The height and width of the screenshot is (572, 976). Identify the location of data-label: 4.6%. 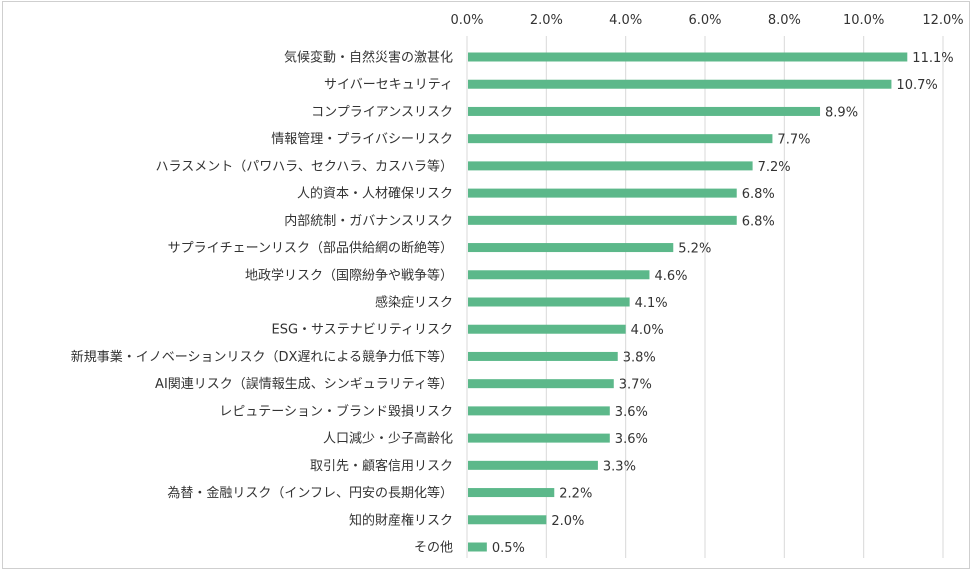
(670, 276).